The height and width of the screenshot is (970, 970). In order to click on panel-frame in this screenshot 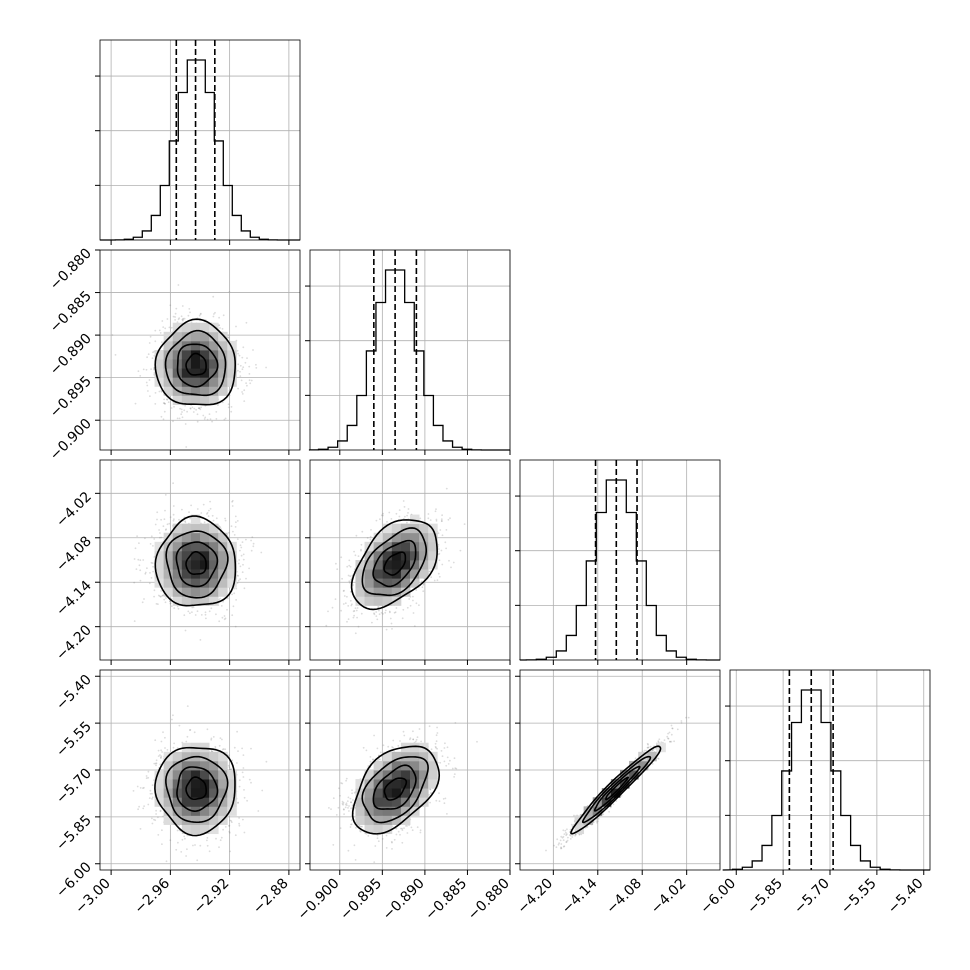, I will do `click(410, 560)`.